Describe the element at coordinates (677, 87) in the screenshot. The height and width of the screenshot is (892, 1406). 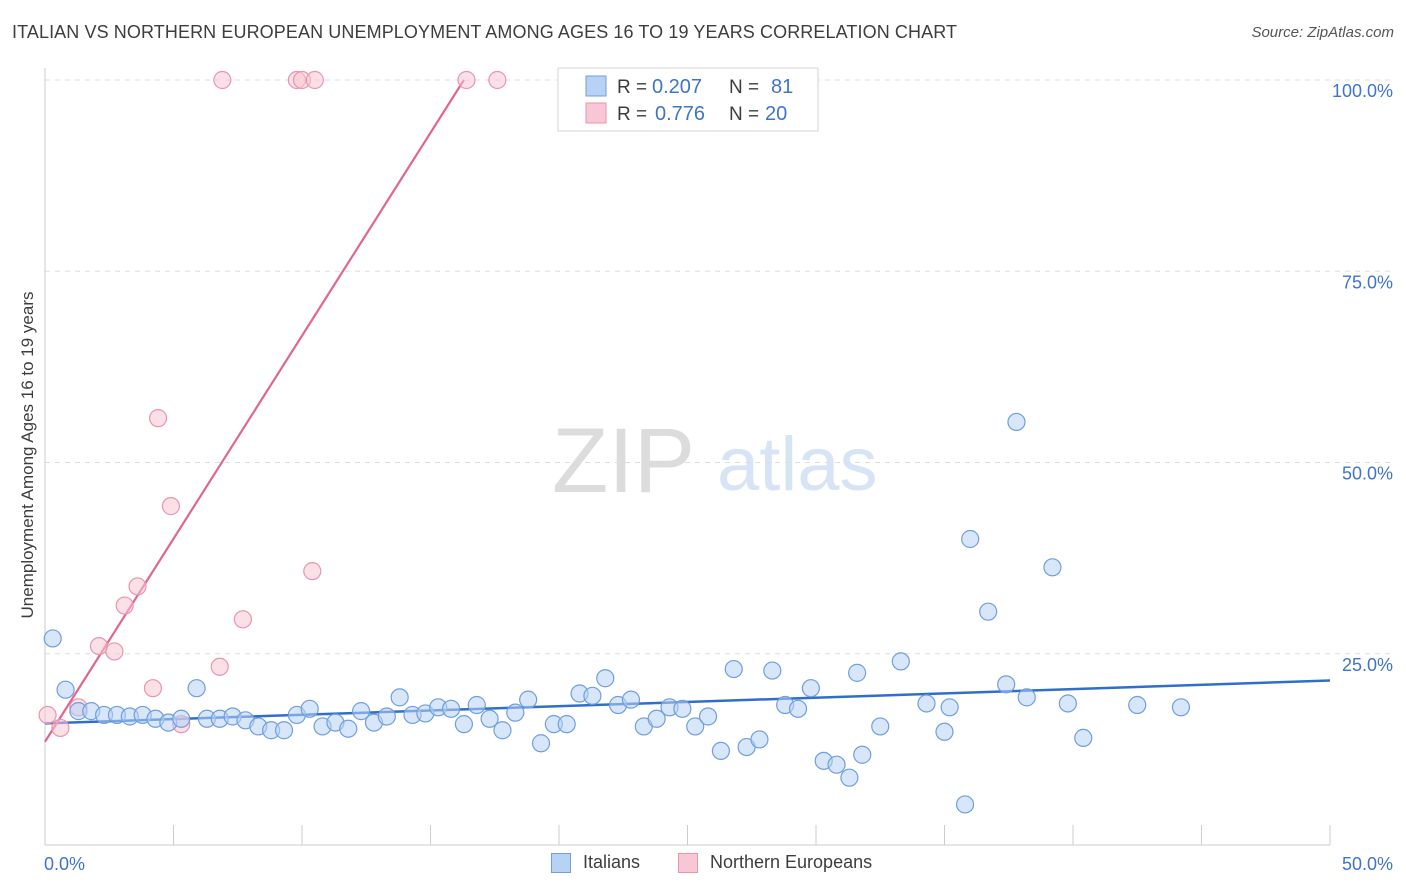
I see `legend-r-value: 0.207` at that location.